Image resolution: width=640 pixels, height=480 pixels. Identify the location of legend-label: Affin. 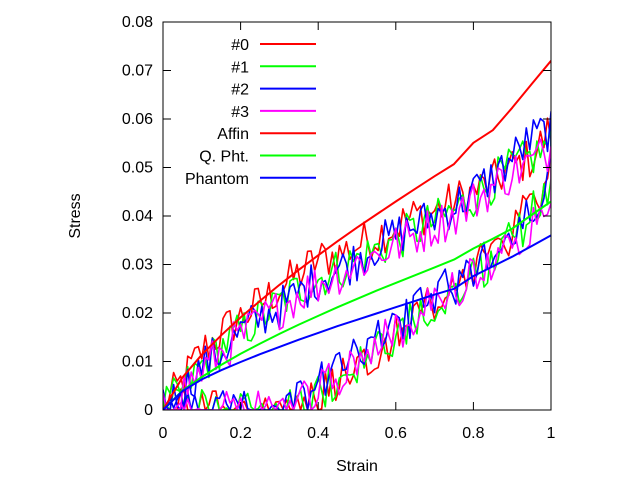
(233, 134).